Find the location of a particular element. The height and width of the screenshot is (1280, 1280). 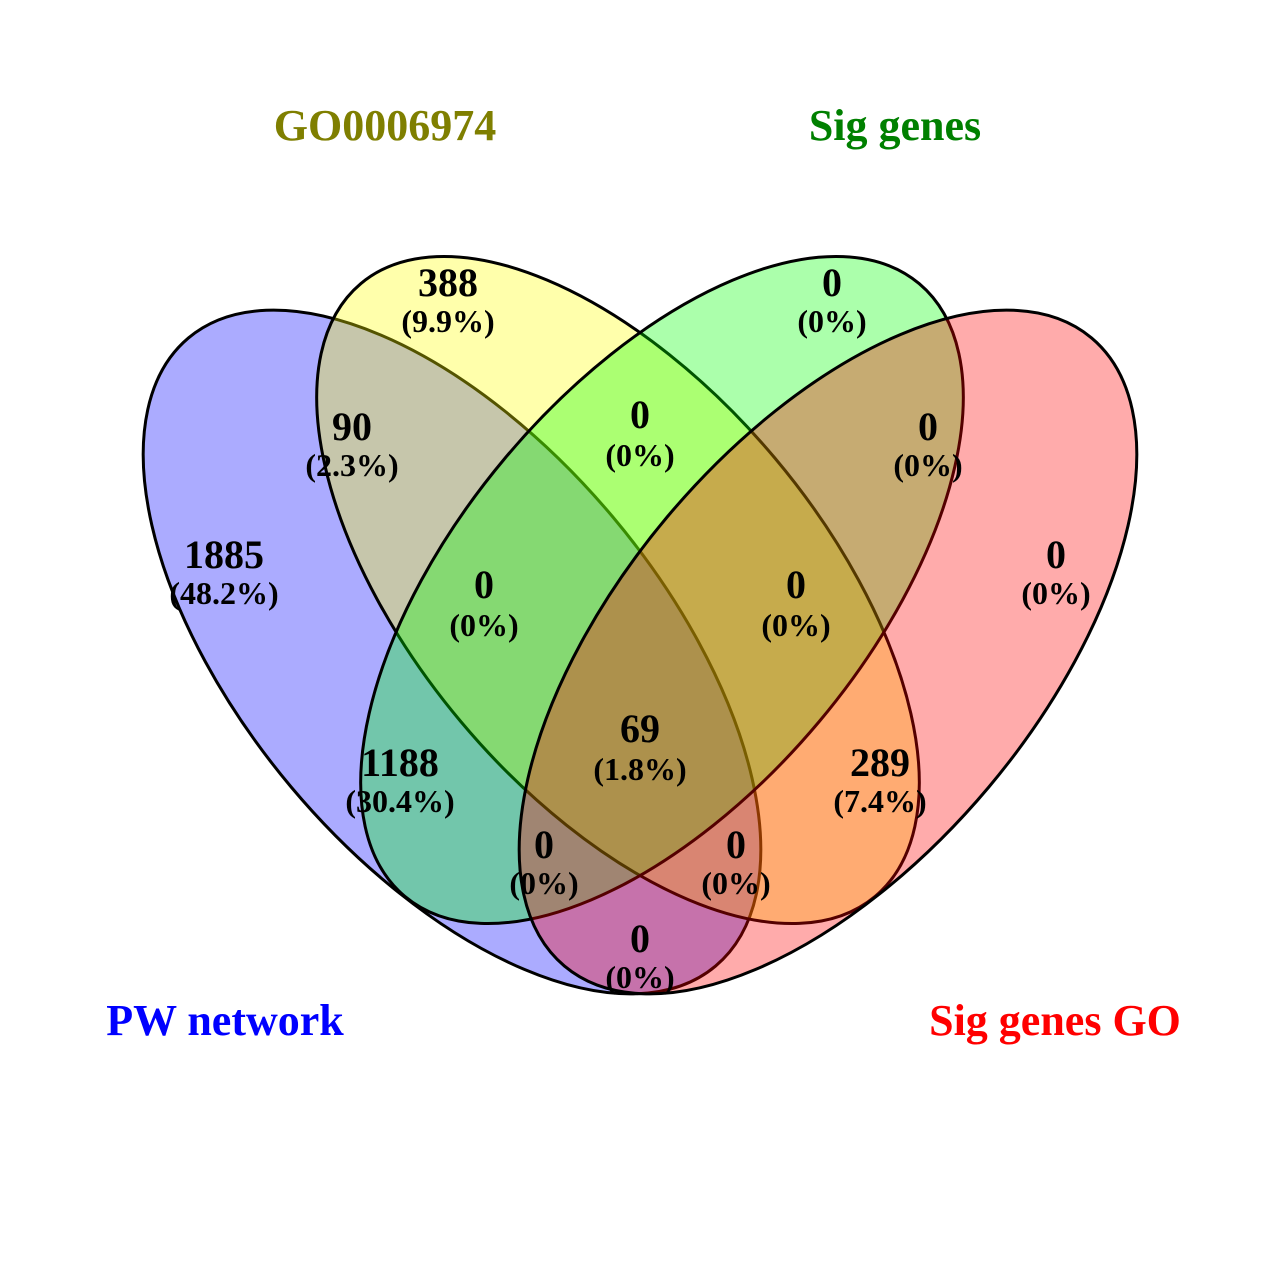

region-count: 1188 is located at coordinates (400, 762).